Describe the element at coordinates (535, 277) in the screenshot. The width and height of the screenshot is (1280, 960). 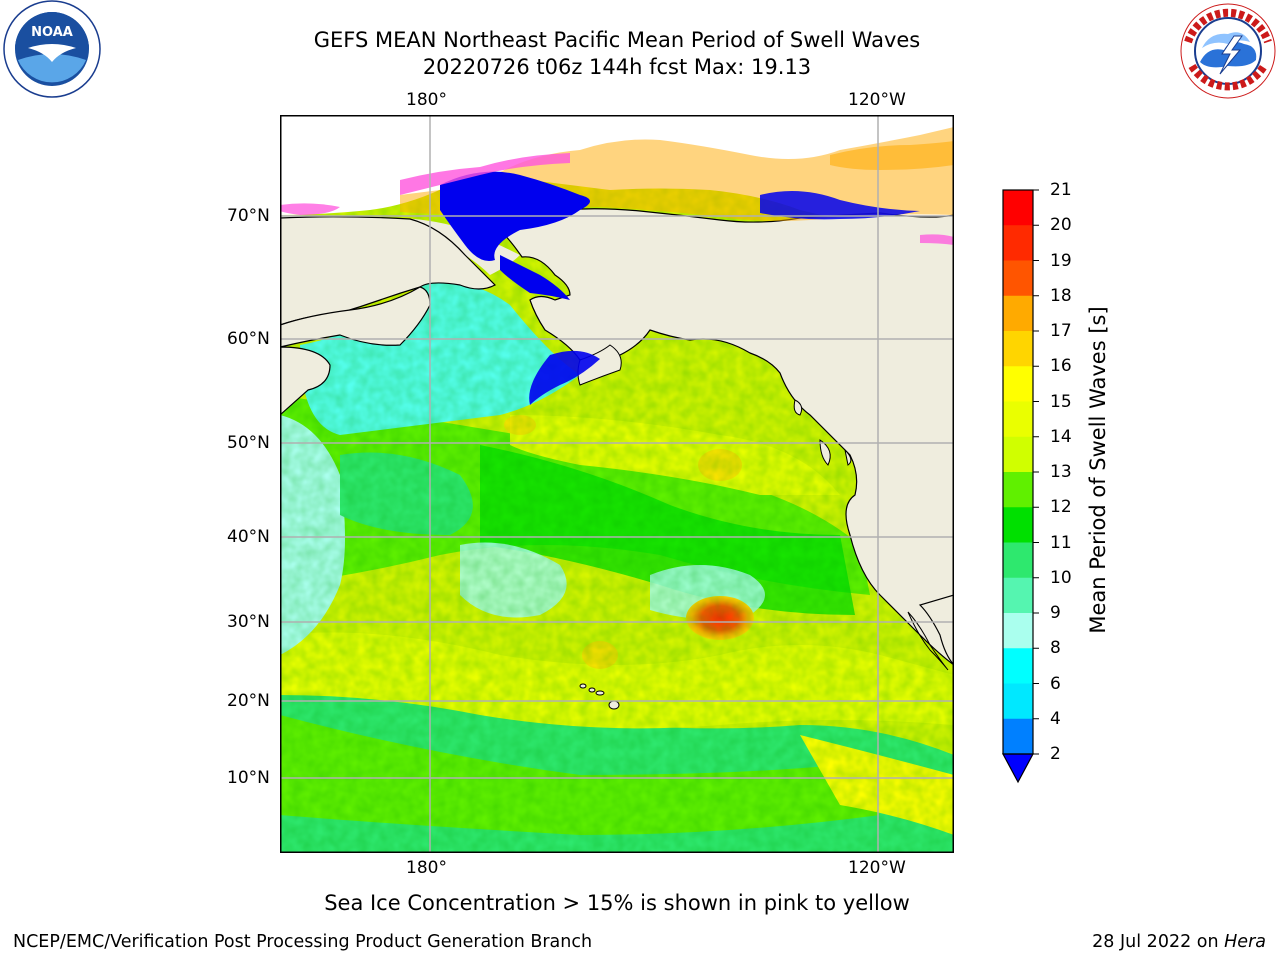
I see `bering-strait-blue` at that location.